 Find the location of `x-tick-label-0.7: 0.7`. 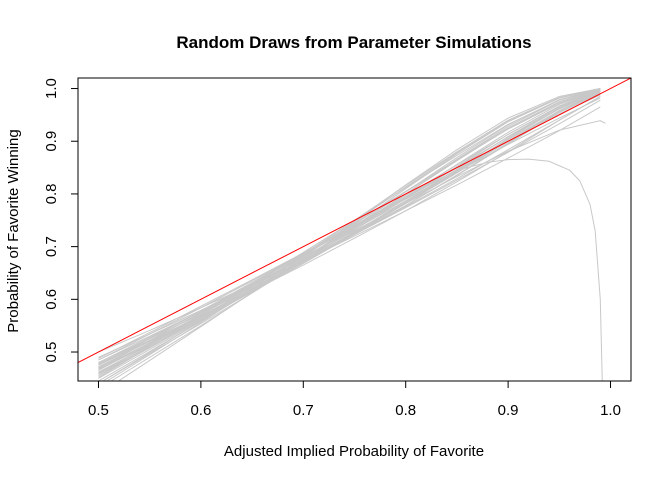

x-tick-label-0.7: 0.7 is located at coordinates (303, 410).